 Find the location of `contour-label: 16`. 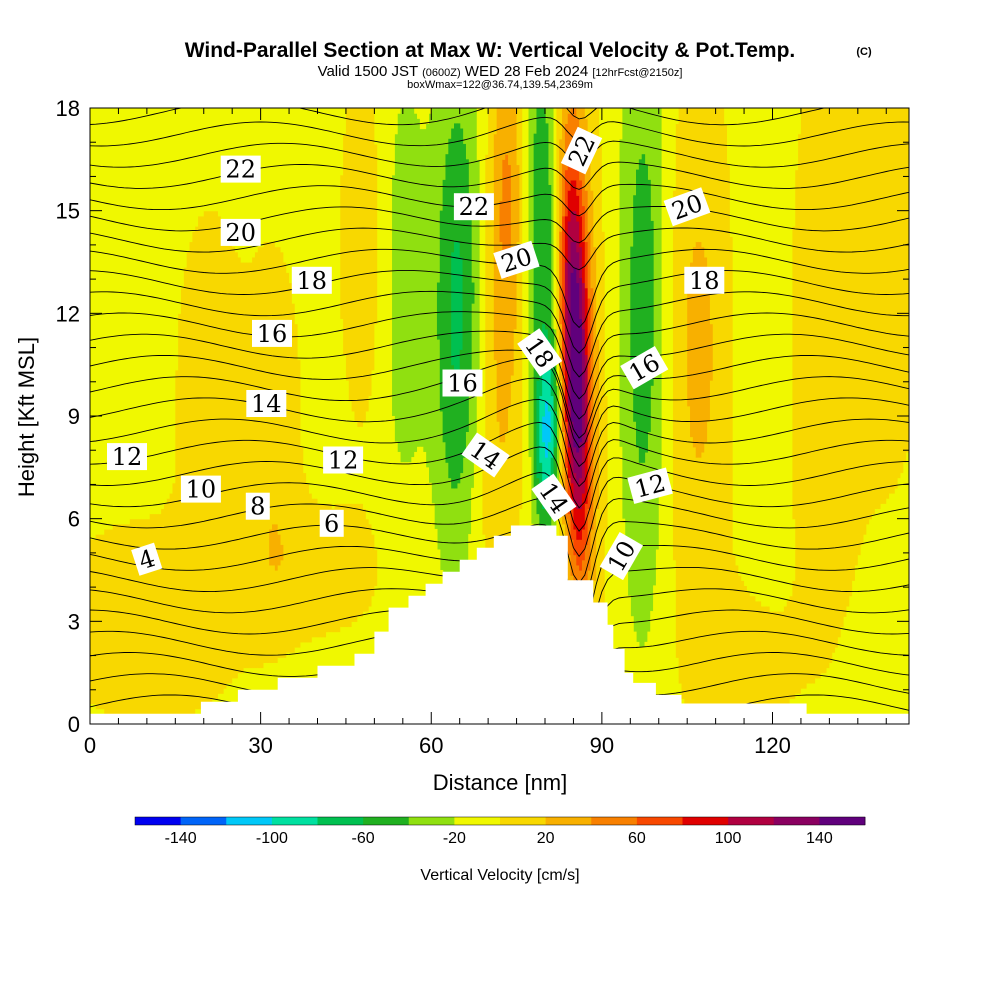

contour-label: 16 is located at coordinates (462, 383).